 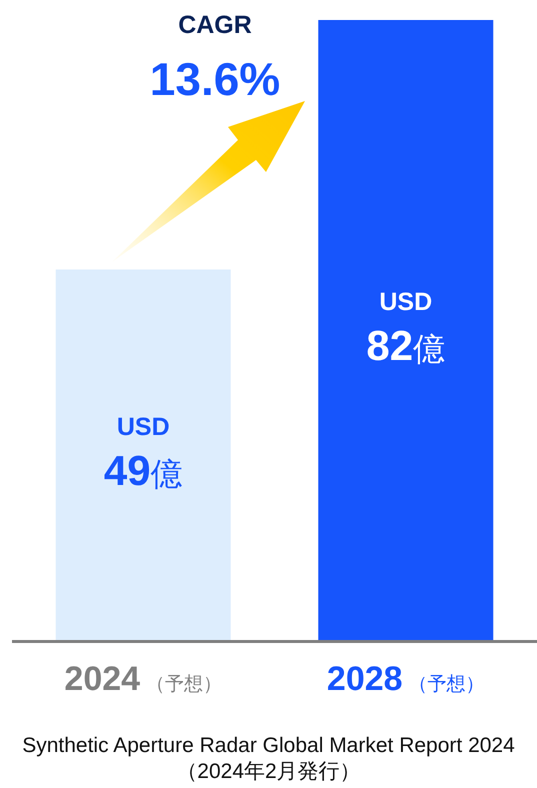 I want to click on annotation: CAGR, so click(x=215, y=25).